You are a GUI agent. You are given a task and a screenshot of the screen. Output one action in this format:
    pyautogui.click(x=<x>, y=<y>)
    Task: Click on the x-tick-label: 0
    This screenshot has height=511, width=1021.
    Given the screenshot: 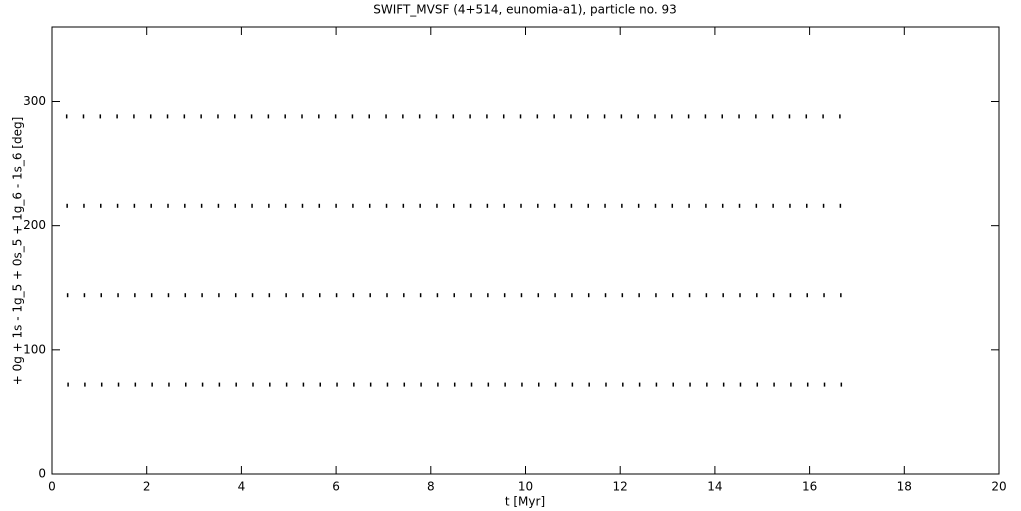 What is the action you would take?
    pyautogui.click(x=52, y=487)
    